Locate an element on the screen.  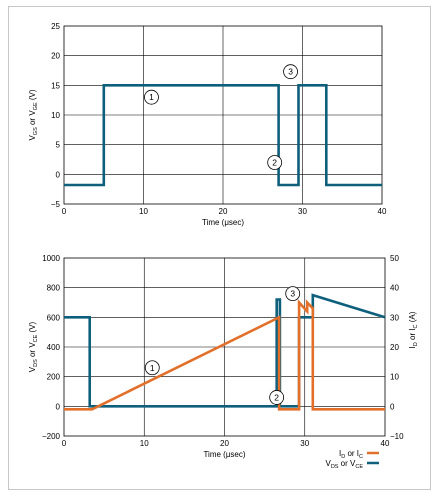
y-axis-label-2: VDS or VCE (V) is located at coordinates (33, 346).